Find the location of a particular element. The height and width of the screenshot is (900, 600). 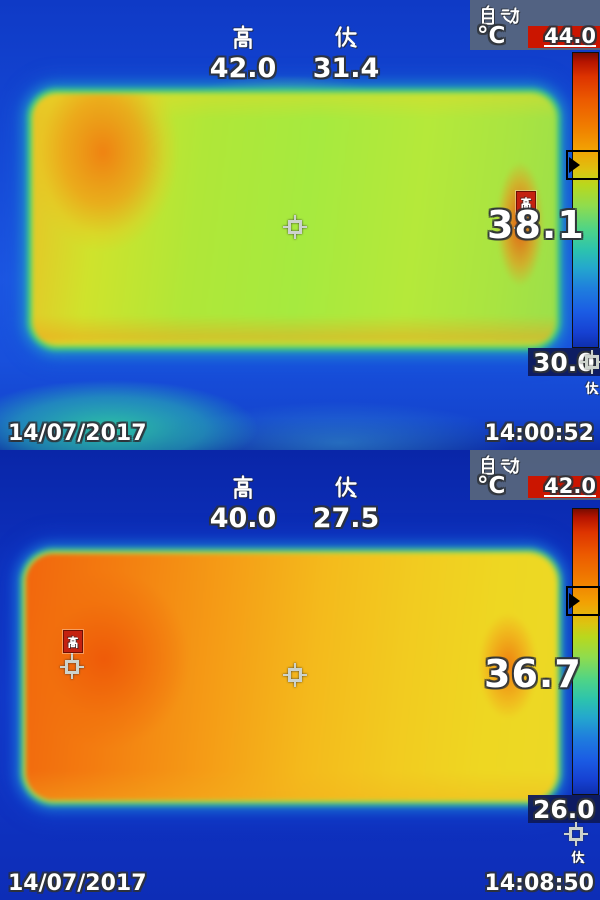

high-temp-value: 40.0 is located at coordinates (243, 518).